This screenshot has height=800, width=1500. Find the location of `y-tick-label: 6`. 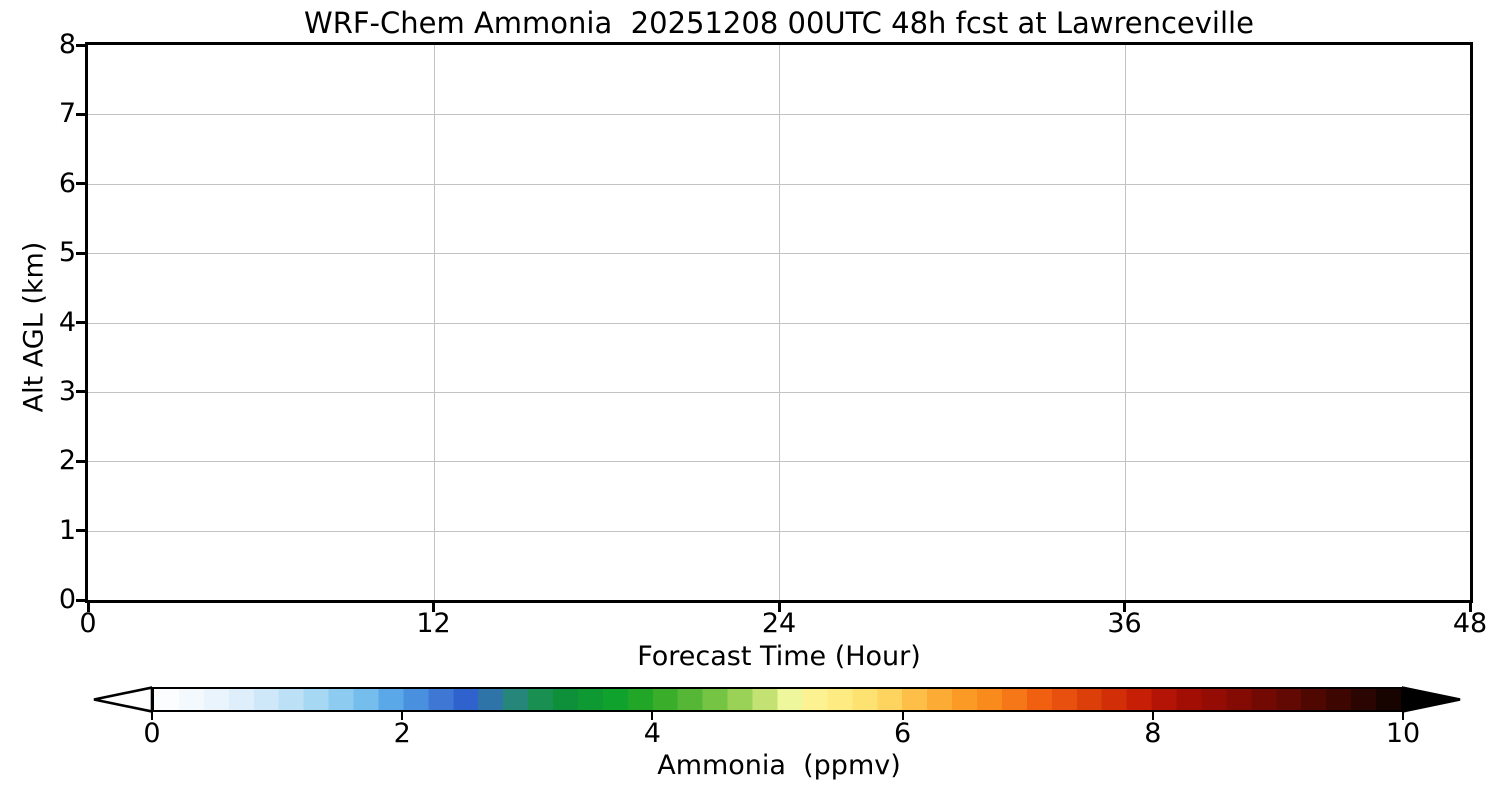

y-tick-label: 6 is located at coordinates (67, 183).